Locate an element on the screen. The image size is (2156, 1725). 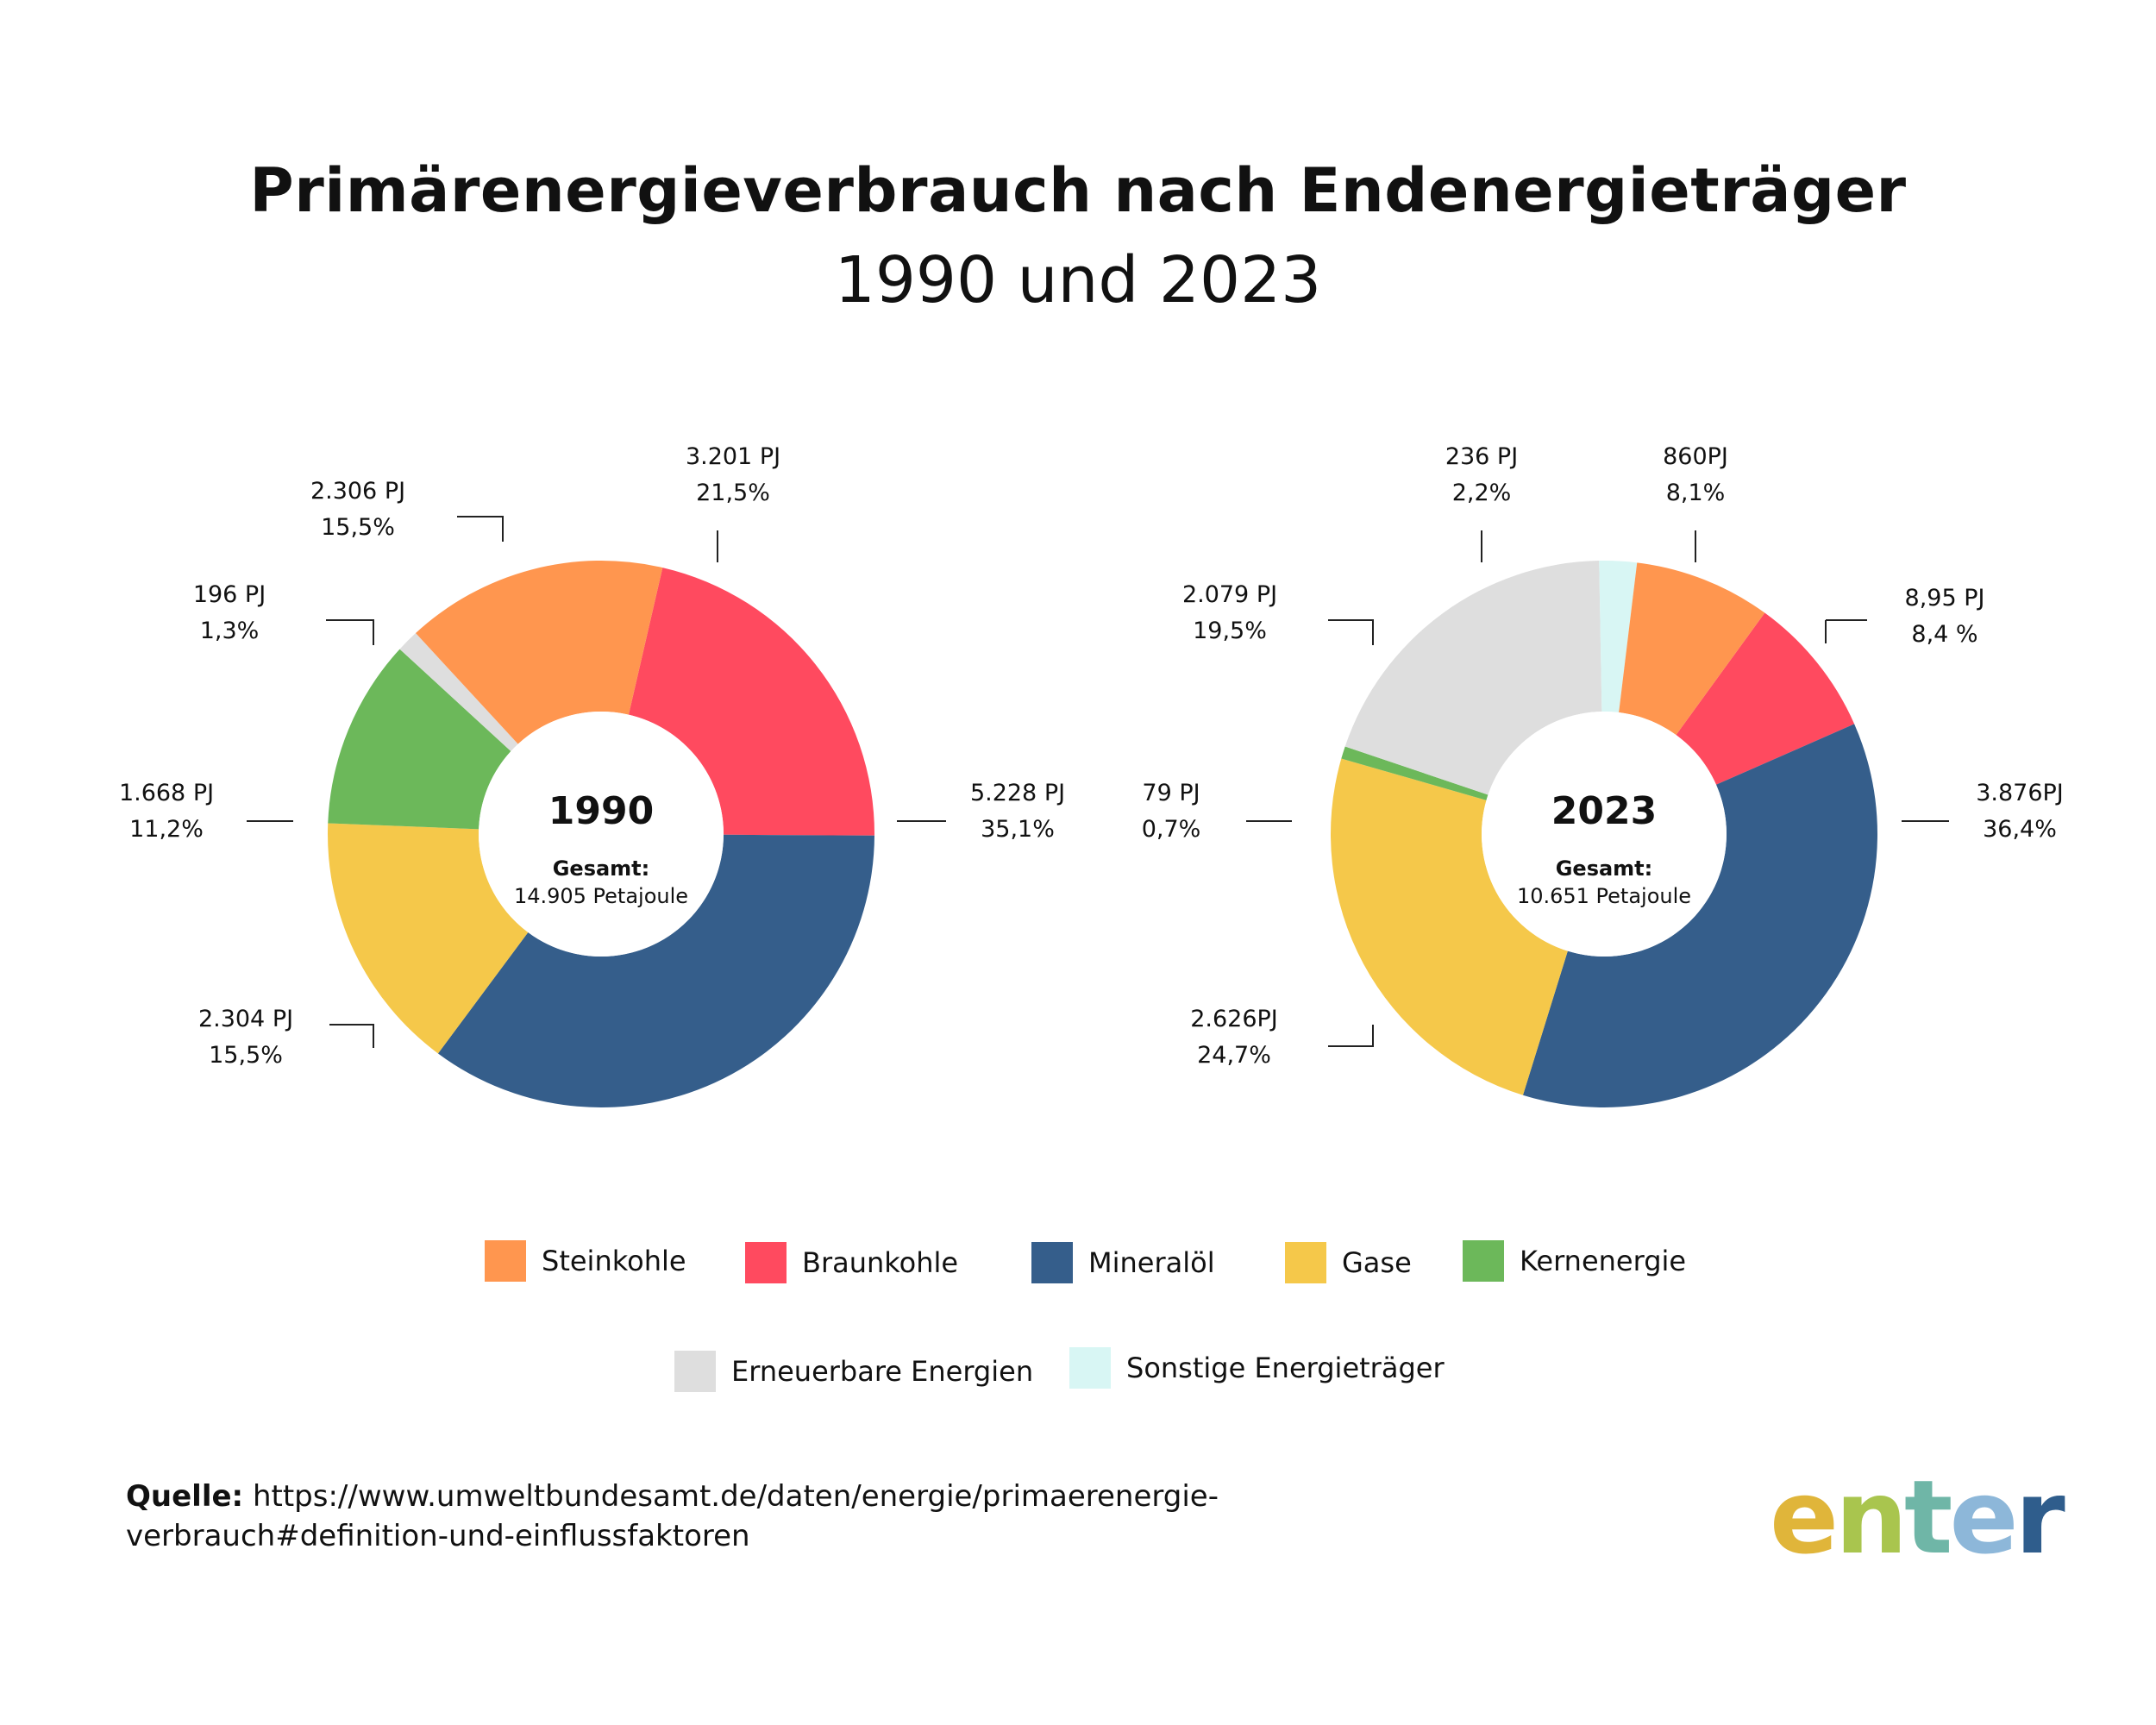
legend-item-erneuerbare: Erneuerbare Energien is located at coordinates (853, 1372).